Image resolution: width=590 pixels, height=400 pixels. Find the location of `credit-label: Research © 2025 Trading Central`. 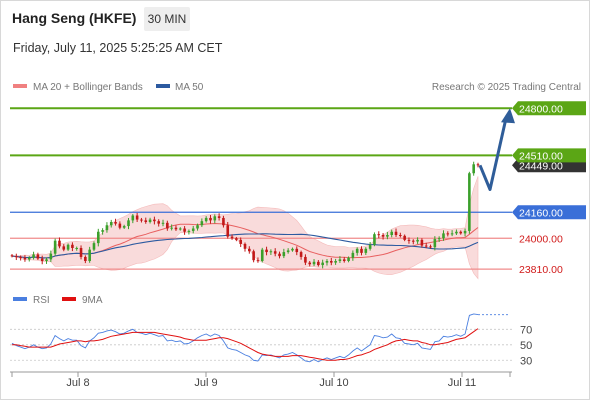

credit-label: Research © 2025 Trading Central is located at coordinates (506, 87).